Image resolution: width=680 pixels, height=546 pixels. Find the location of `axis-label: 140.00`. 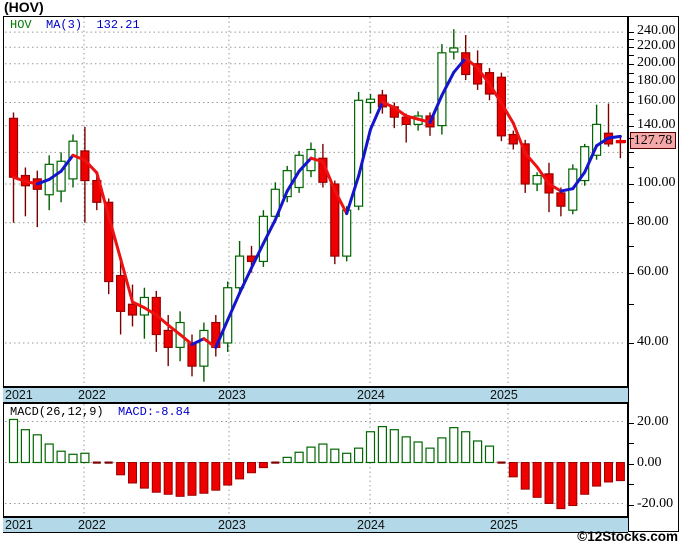

axis-label: 140.00 is located at coordinates (656, 124).